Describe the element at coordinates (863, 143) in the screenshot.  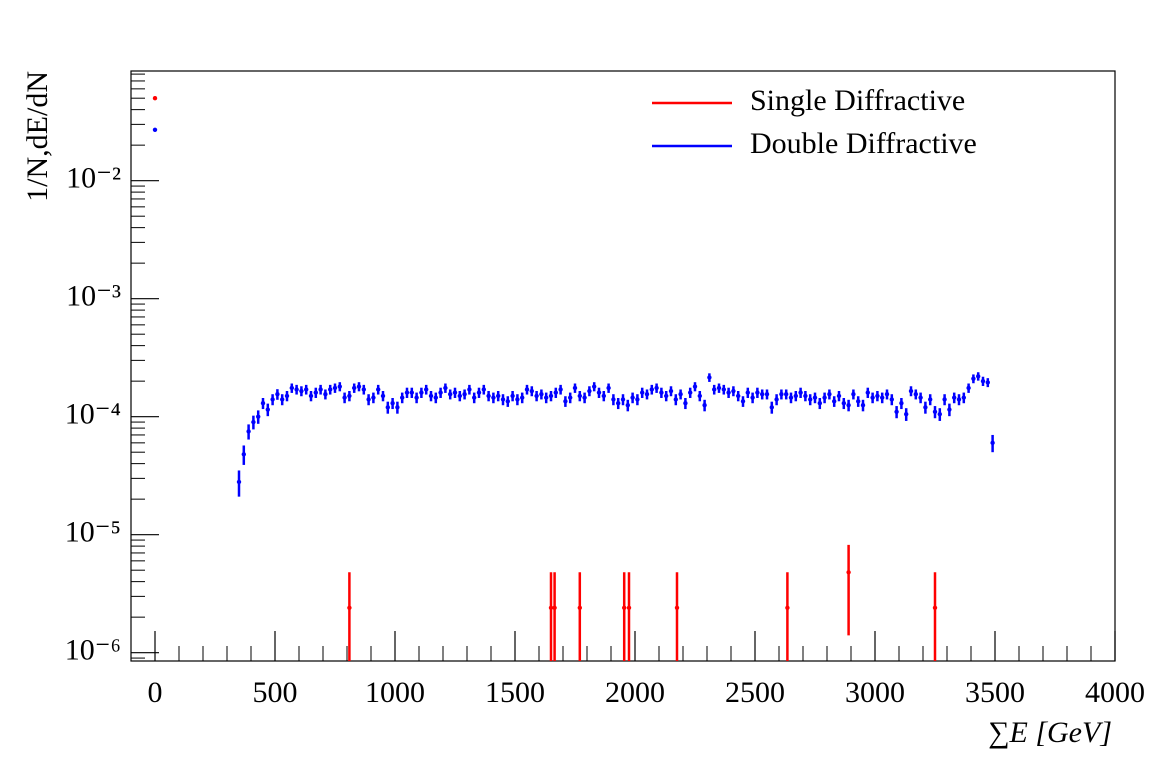
I see `legend-label: Double Diffractive` at that location.